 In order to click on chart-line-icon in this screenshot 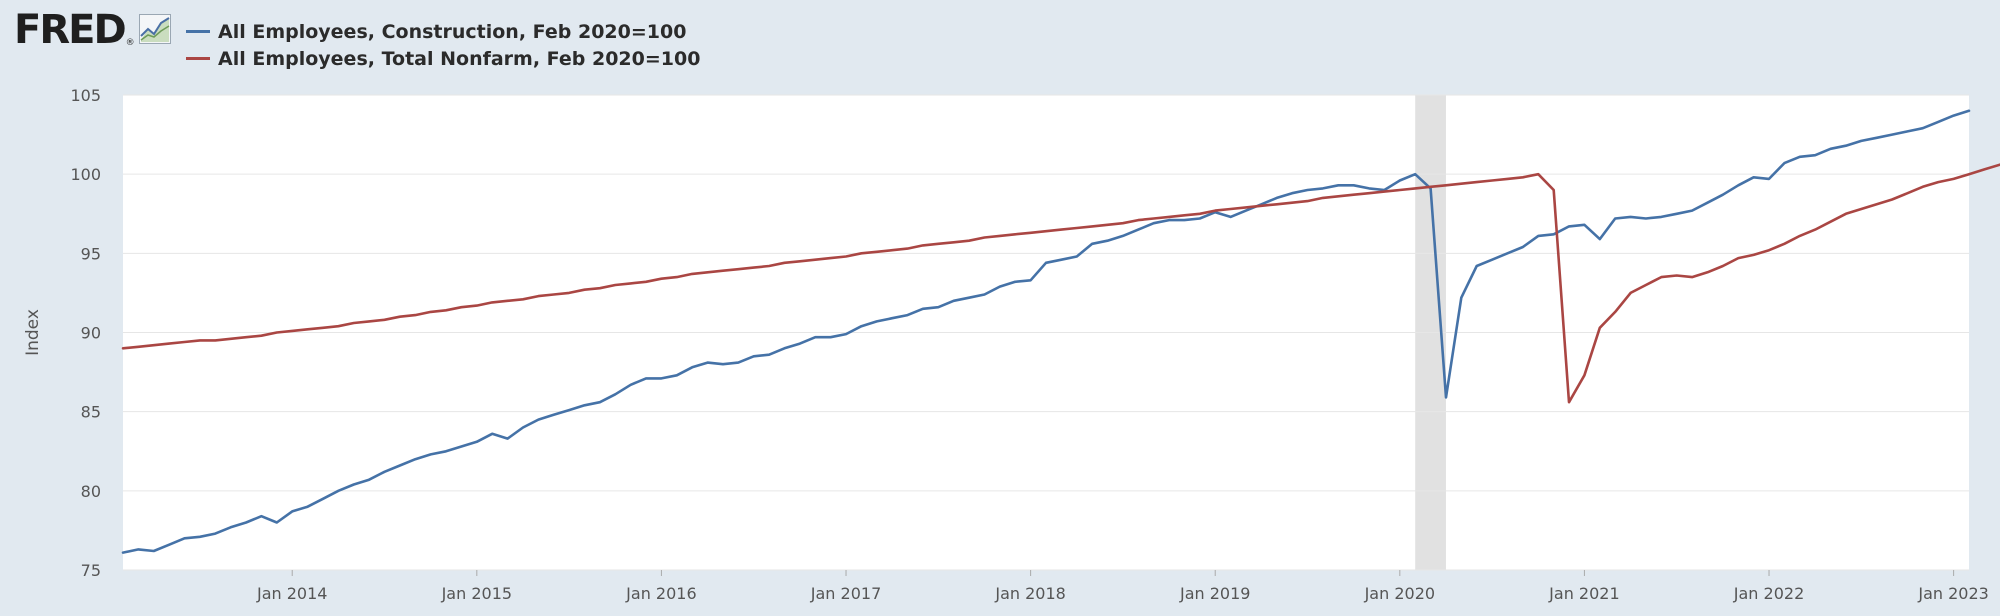, I will do `click(154, 31)`.